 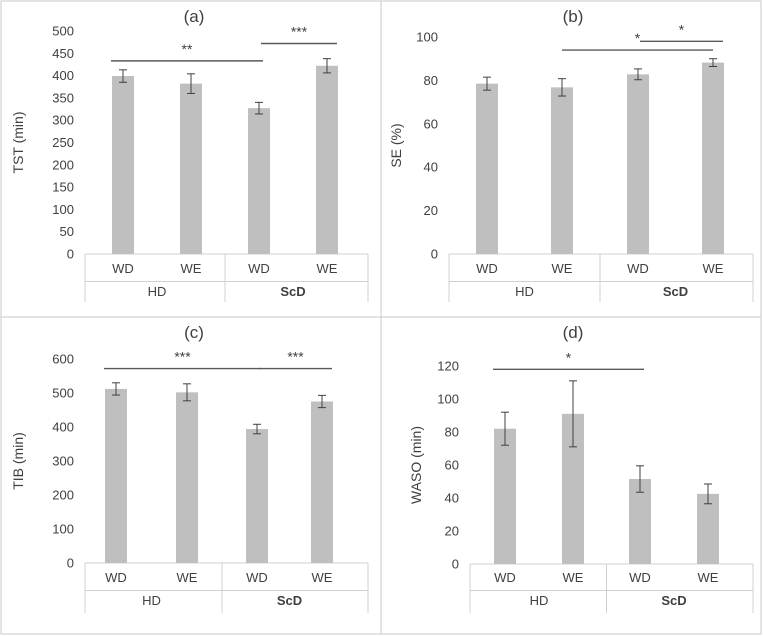 I want to click on y-tick-label-d-1: 20, so click(x=452, y=531).